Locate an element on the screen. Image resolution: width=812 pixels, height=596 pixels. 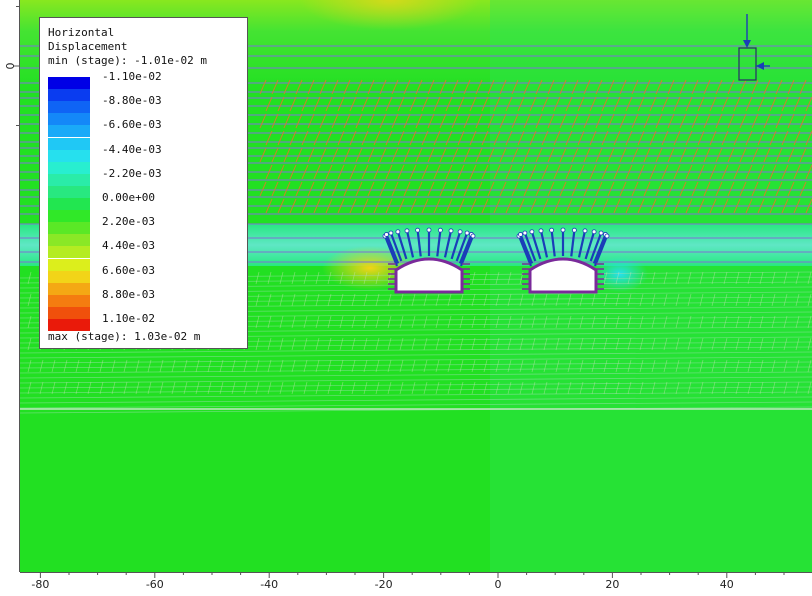
load-marker is located at coordinates (754, 47).